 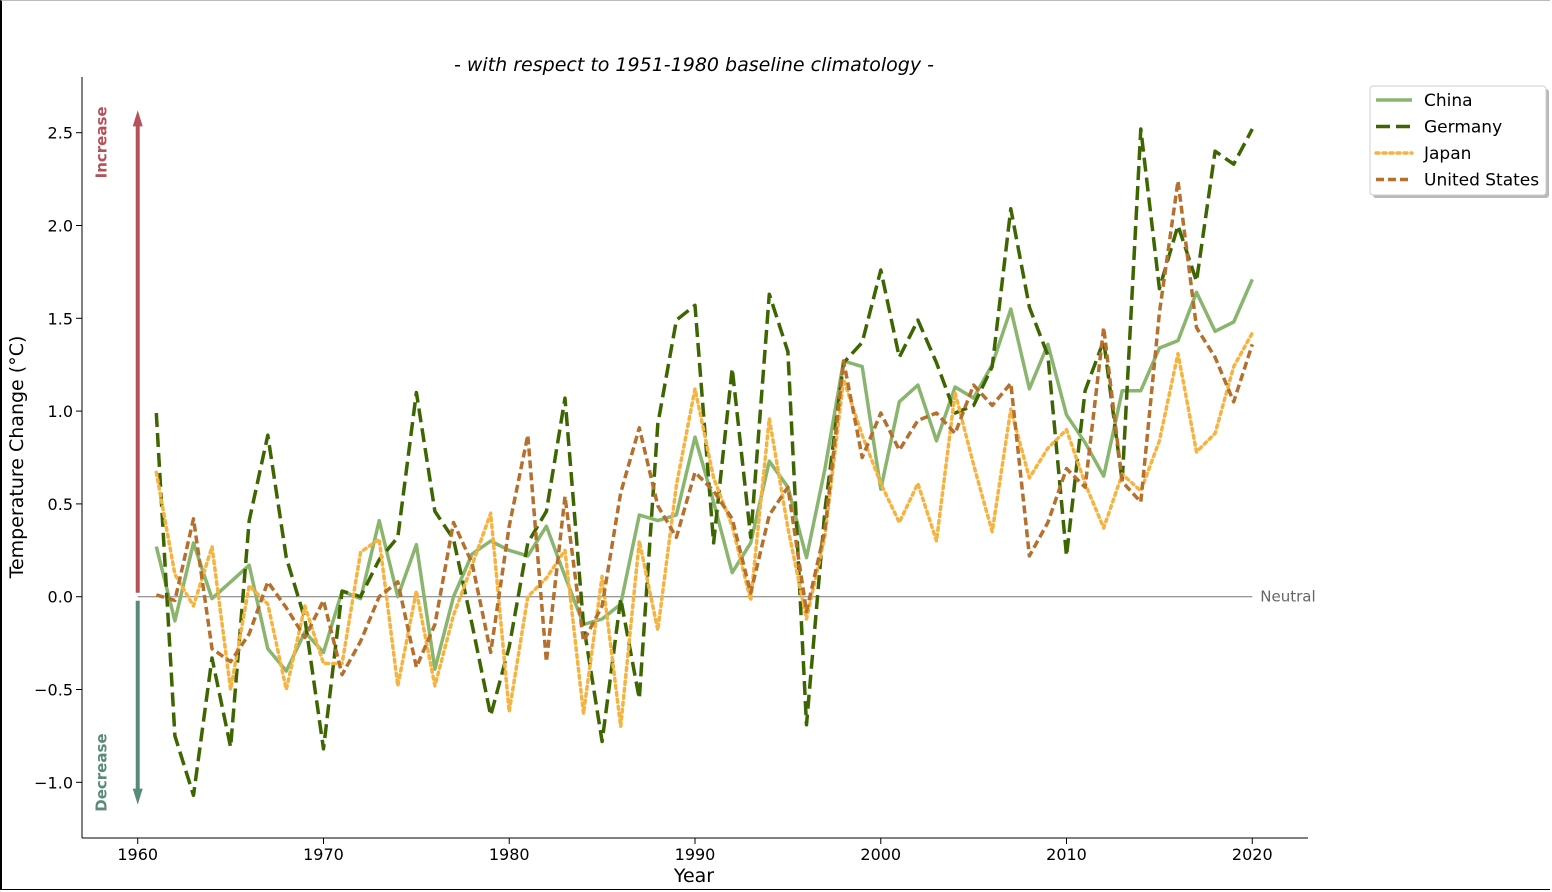 I want to click on x-ticks: 1960 1970 1980 1990 2000 2010 2020, so click(x=695, y=851).